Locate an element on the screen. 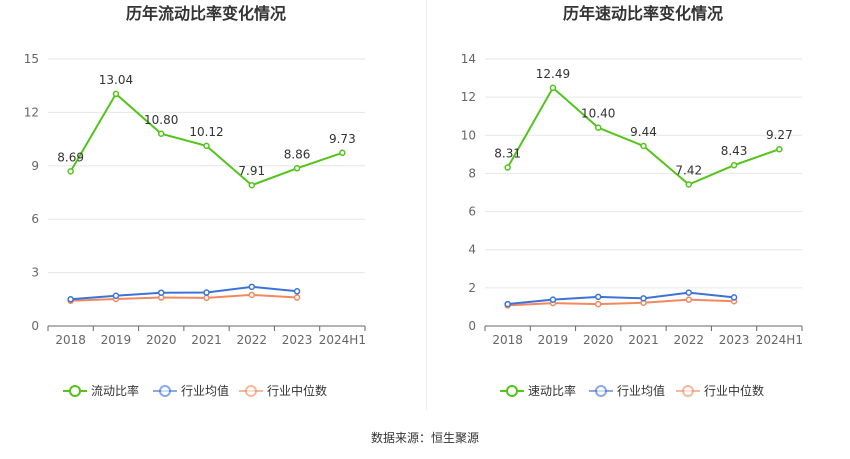 This screenshot has width=850, height=459. series-line-primary is located at coordinates (206, 139).